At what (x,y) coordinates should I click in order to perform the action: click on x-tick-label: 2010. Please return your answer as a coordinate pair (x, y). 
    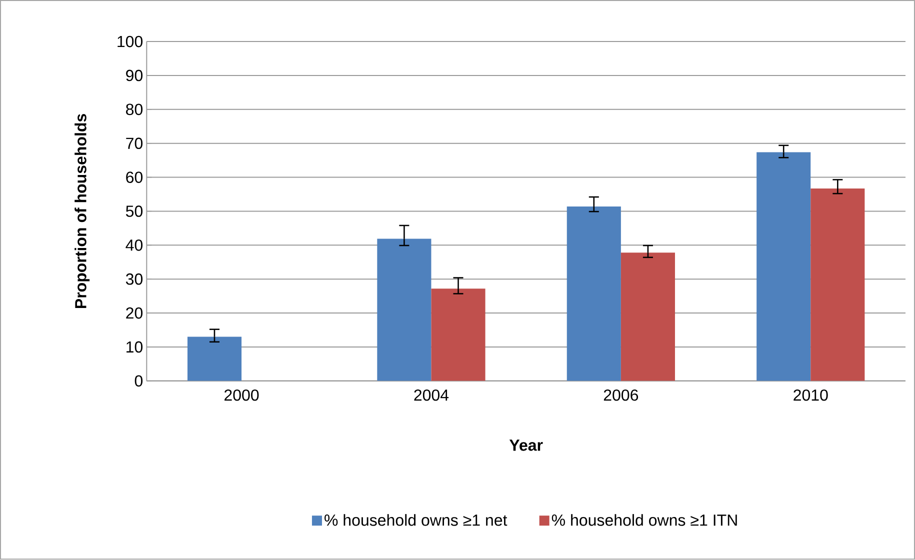
    Looking at the image, I should click on (811, 395).